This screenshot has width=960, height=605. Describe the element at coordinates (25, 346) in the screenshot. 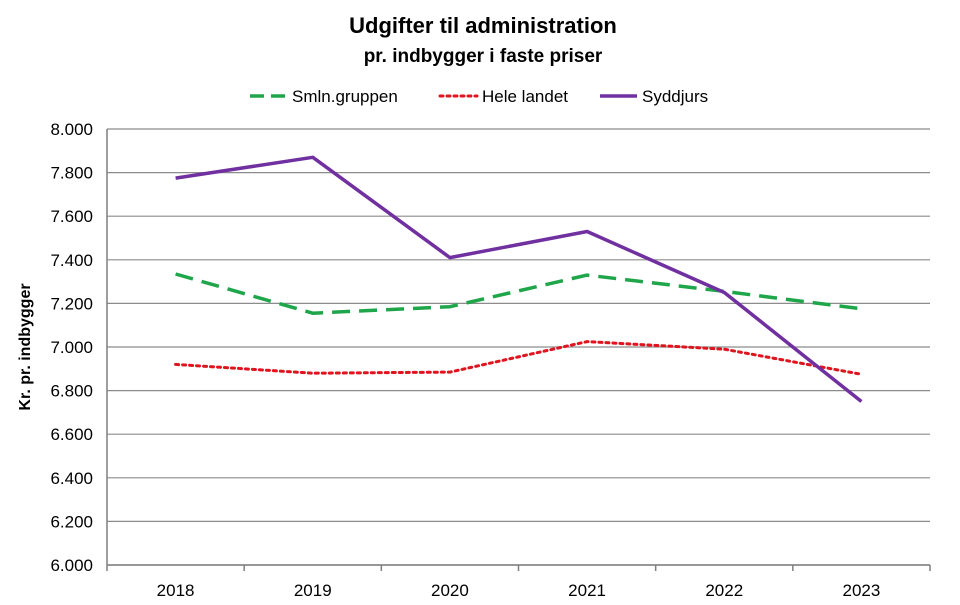

I see `y-axis-label: Kr. pr. indbygger` at that location.